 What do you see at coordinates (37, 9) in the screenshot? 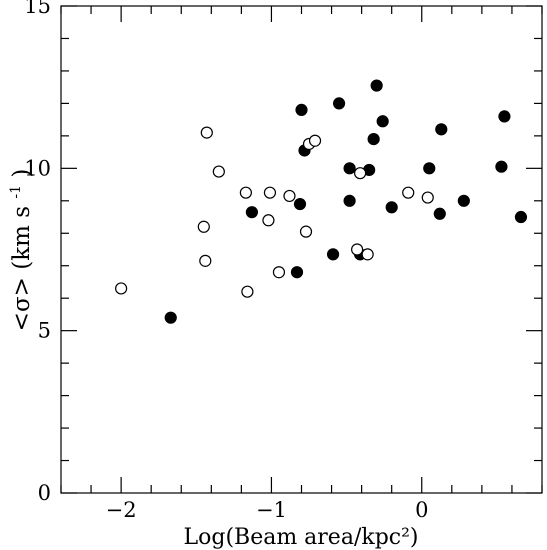
I see `y-tick-label: 15` at bounding box center [37, 9].